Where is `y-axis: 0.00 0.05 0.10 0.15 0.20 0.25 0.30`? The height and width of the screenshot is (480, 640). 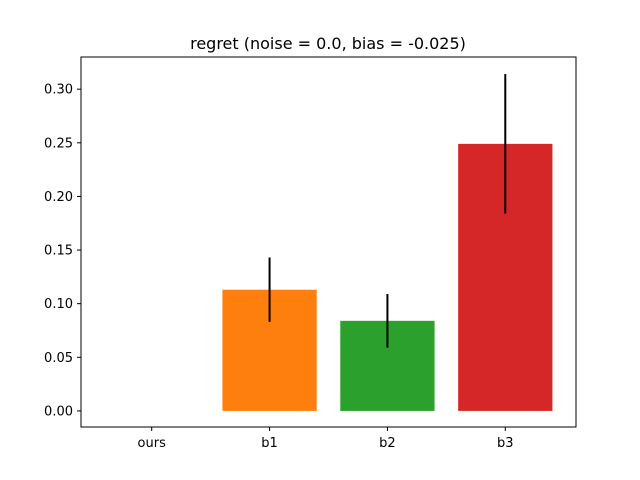 y-axis: 0.00 0.05 0.10 0.15 0.20 0.25 0.30 is located at coordinates (62, 251).